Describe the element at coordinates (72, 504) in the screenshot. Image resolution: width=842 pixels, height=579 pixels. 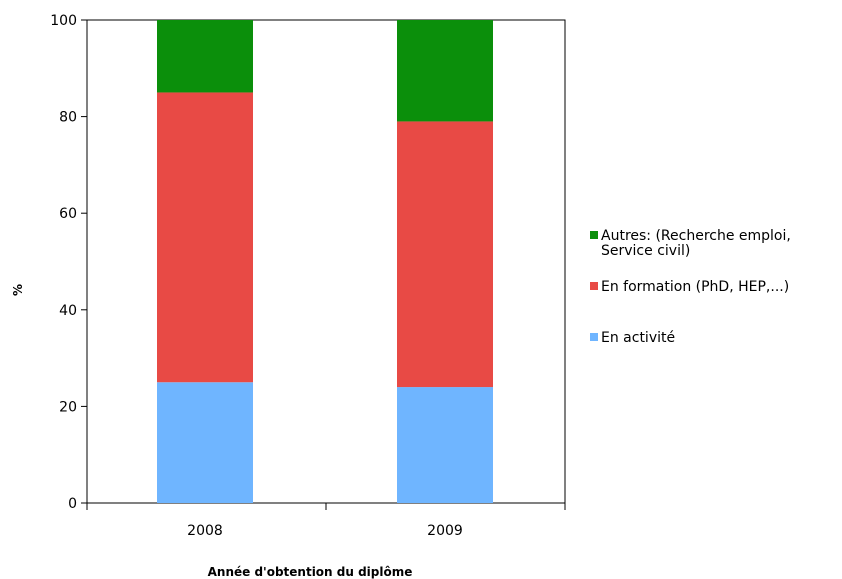
I see `y-tick-label: 0` at that location.